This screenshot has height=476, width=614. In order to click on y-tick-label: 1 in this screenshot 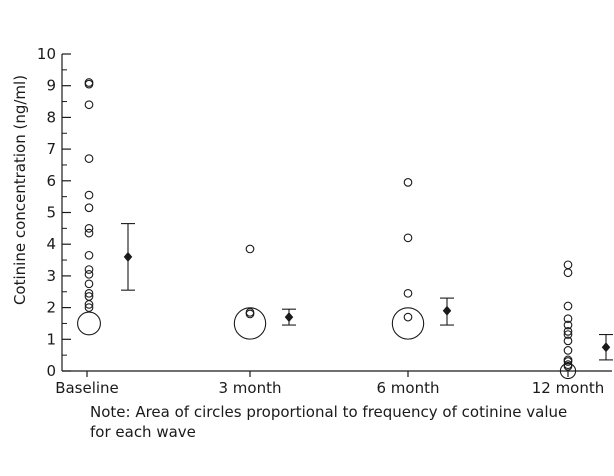, I will do `click(51, 339)`.